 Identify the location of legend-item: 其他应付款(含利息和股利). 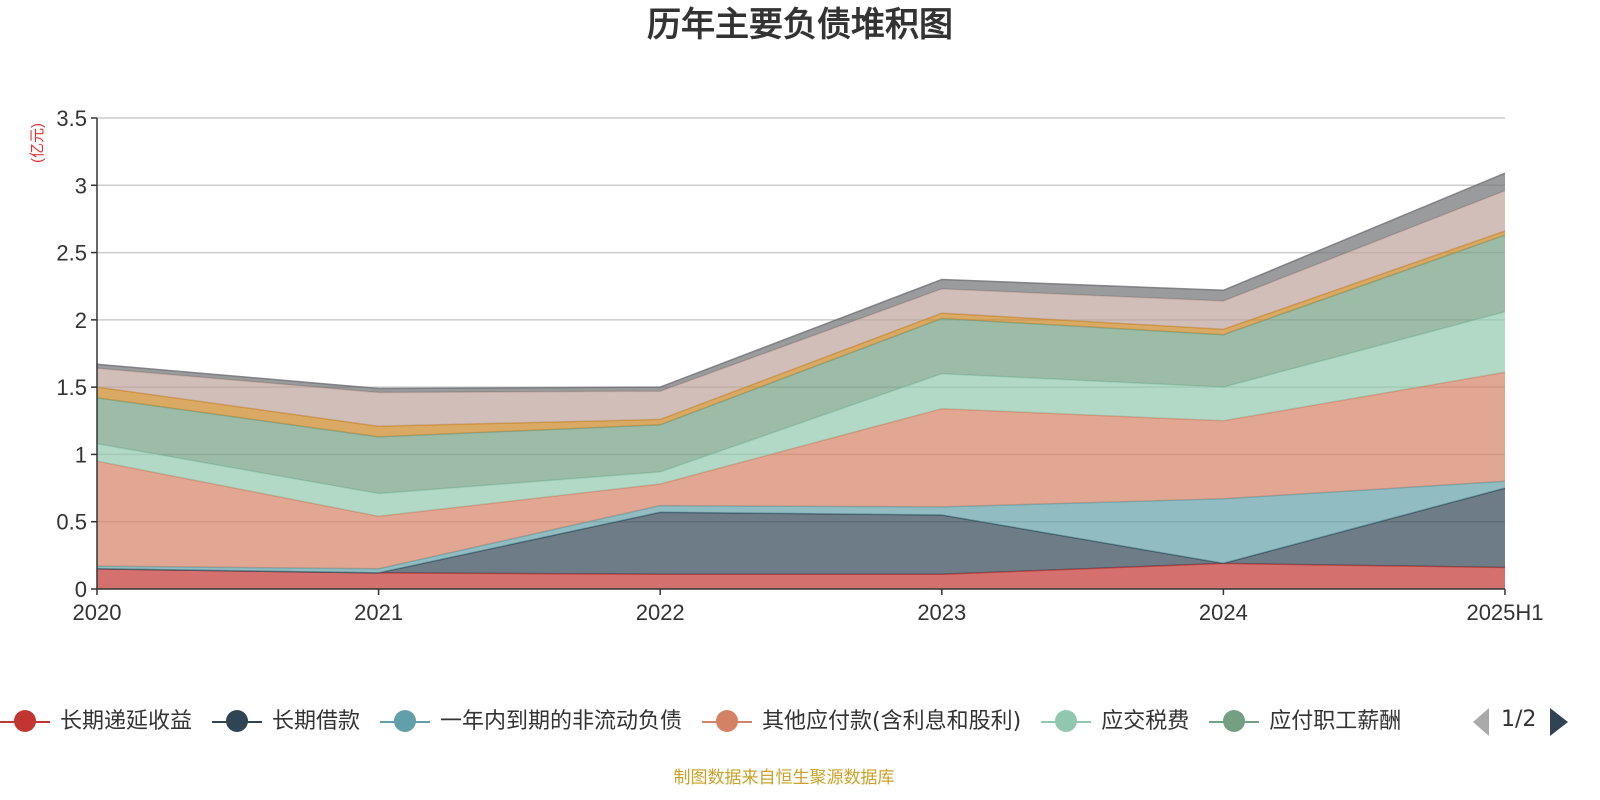
(861, 722).